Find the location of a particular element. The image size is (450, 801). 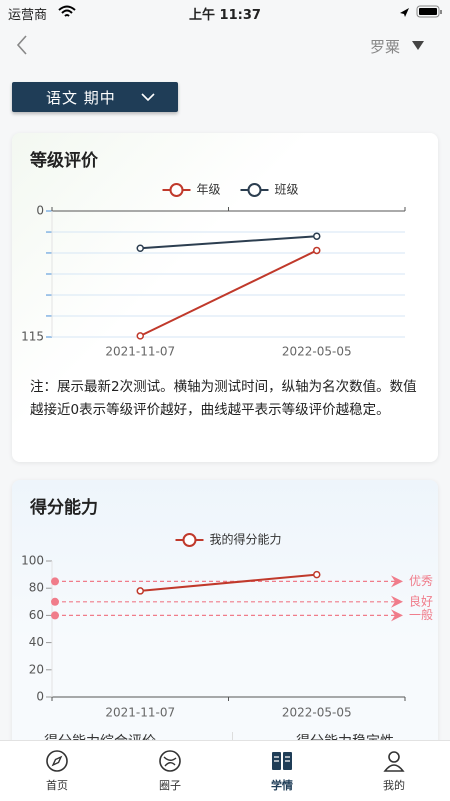

card-title: 等级评价 is located at coordinates (64, 161).